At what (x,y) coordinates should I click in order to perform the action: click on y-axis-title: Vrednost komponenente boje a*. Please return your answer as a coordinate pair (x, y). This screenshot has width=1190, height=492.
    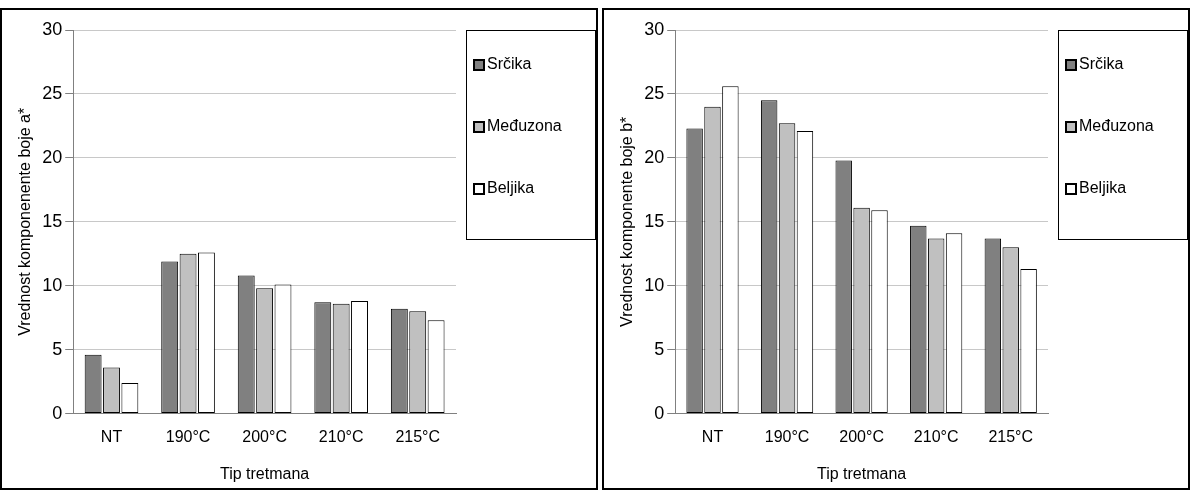
    Looking at the image, I should click on (25, 221).